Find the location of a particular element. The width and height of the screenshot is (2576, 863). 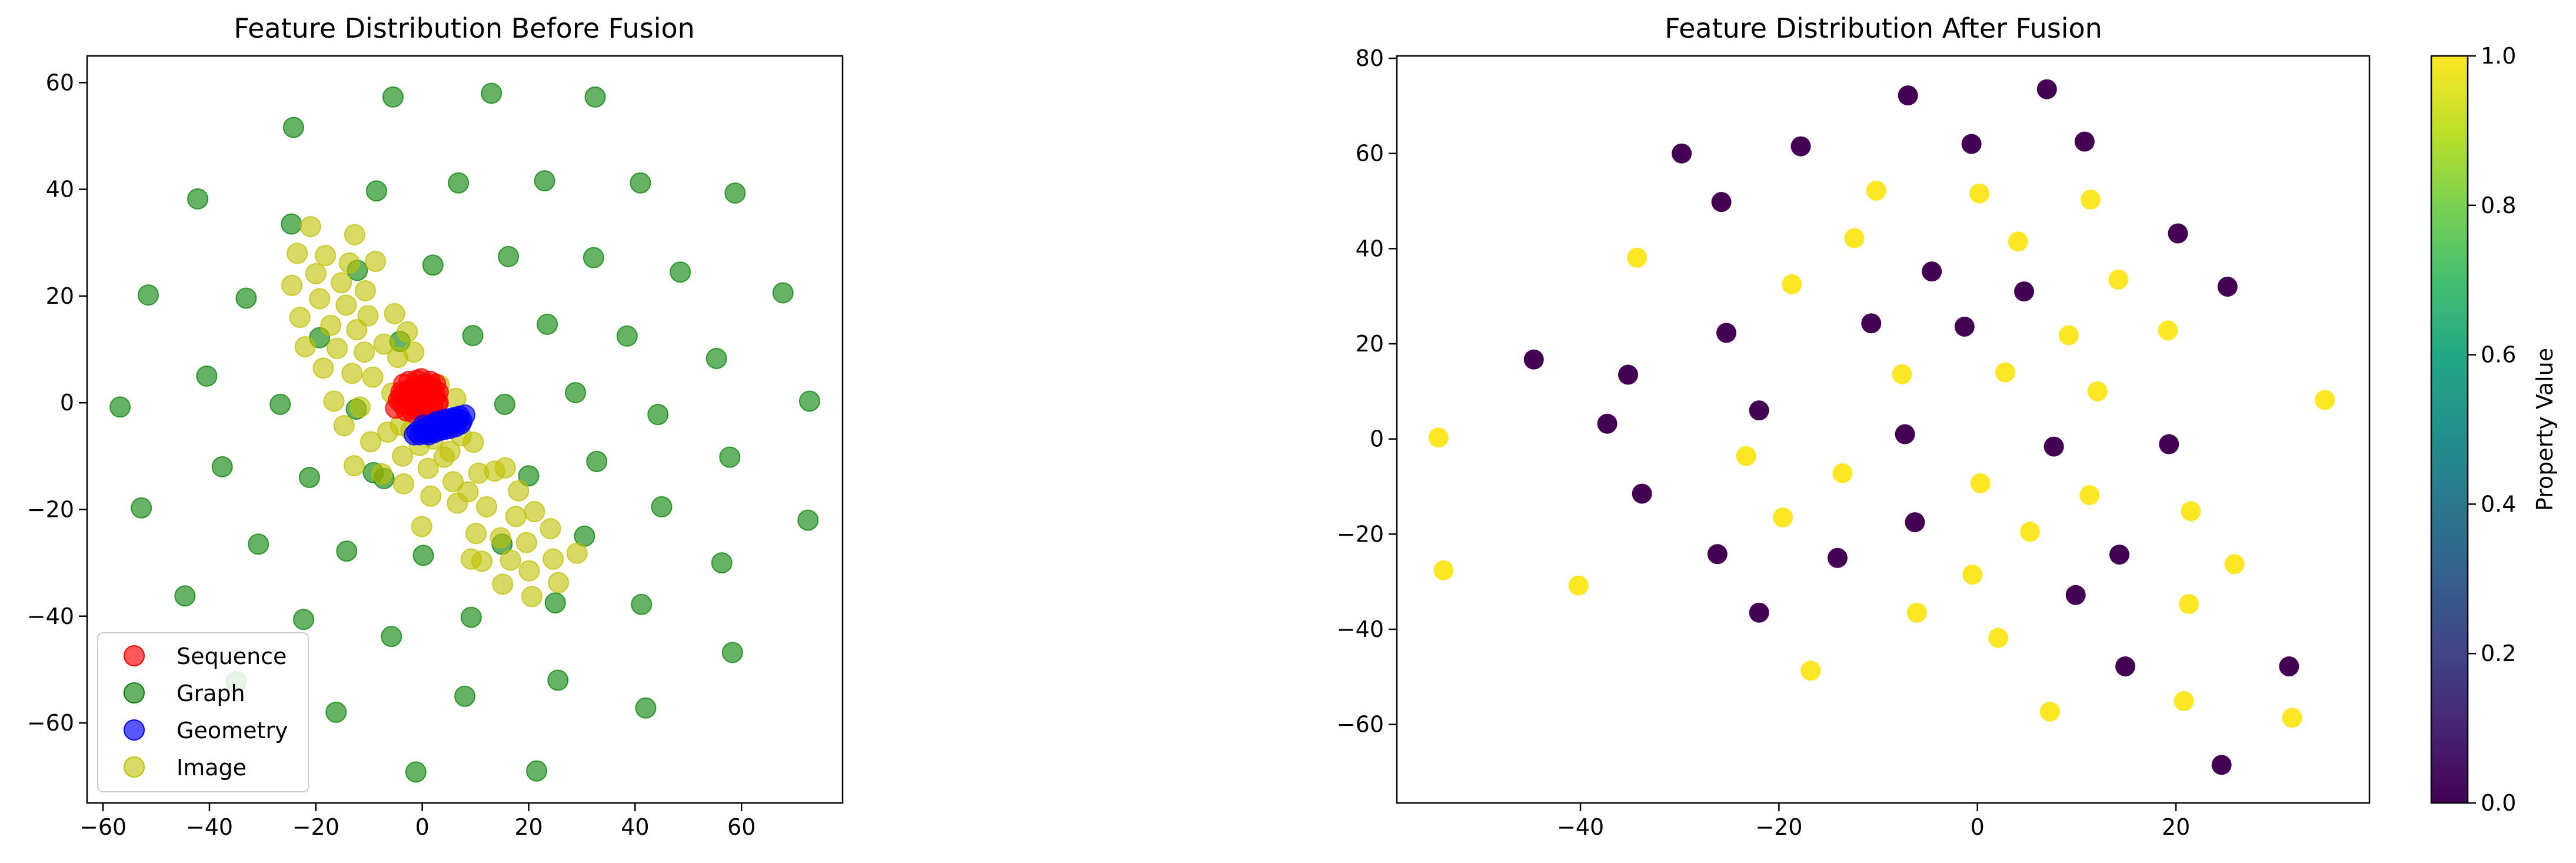

y-tick-label: −40 is located at coordinates (1360, 629).